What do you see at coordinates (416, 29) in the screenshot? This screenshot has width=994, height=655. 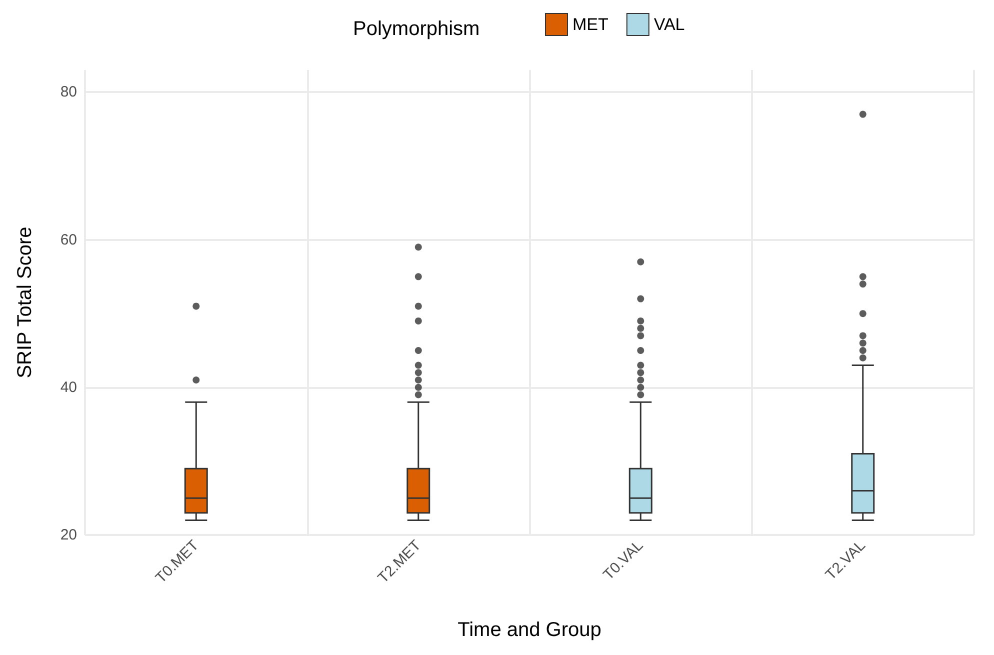 I see `legend-title: Polymorphism` at bounding box center [416, 29].